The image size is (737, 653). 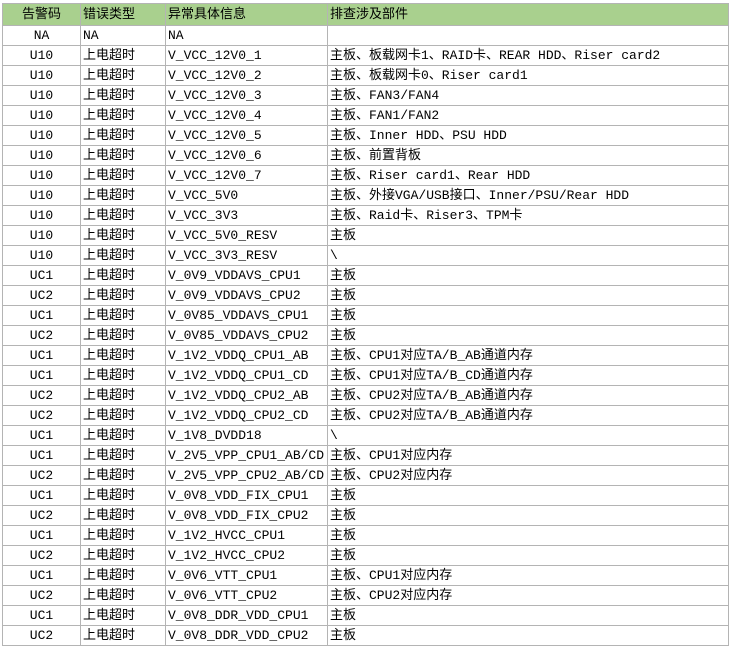 I want to click on table-row: UC2 上电超时 V_0V85_VDDAVS_CPU2 主板, so click(x=365, y=335).